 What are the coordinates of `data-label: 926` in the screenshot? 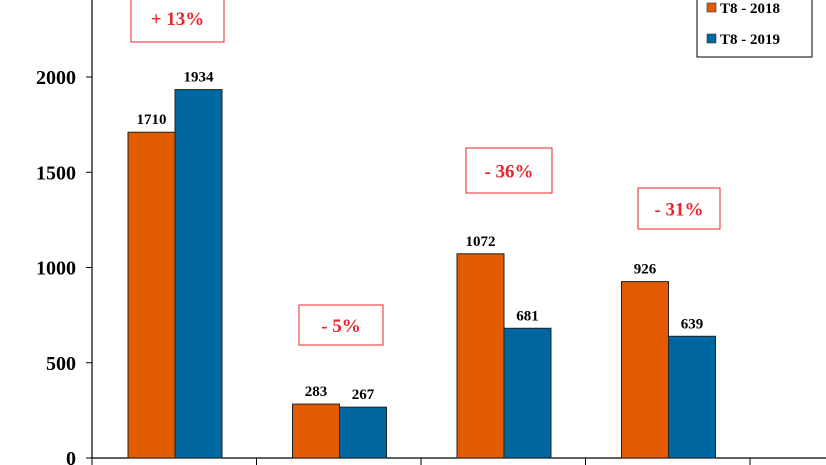 It's located at (645, 270).